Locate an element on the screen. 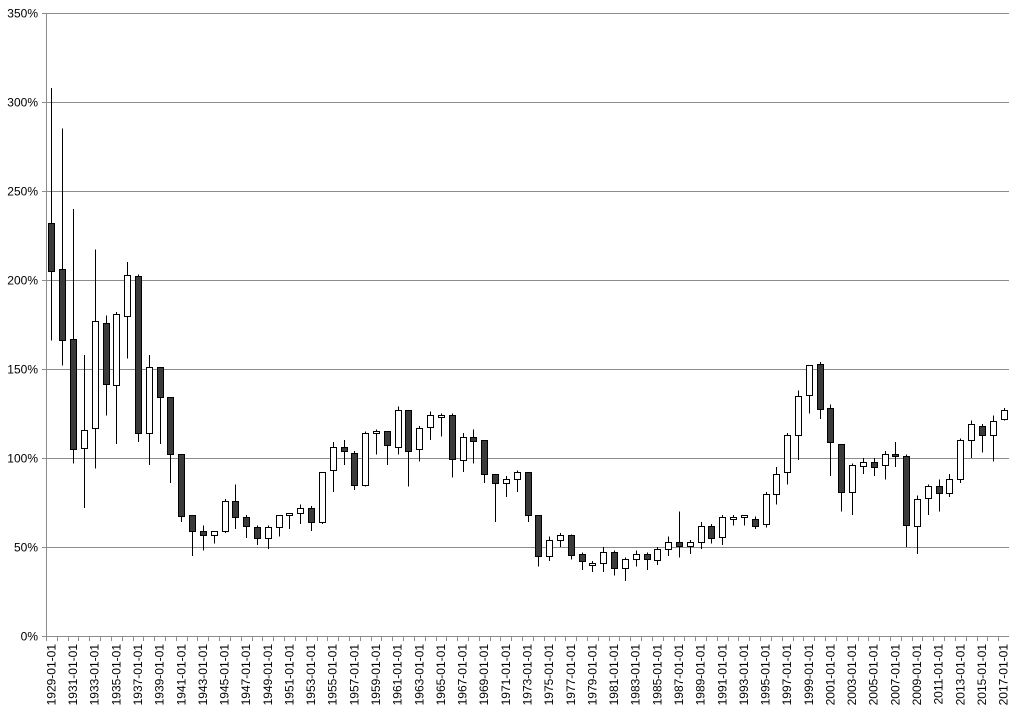 This screenshot has height=719, width=1022. y-tick-label: 50% is located at coordinates (26, 548).